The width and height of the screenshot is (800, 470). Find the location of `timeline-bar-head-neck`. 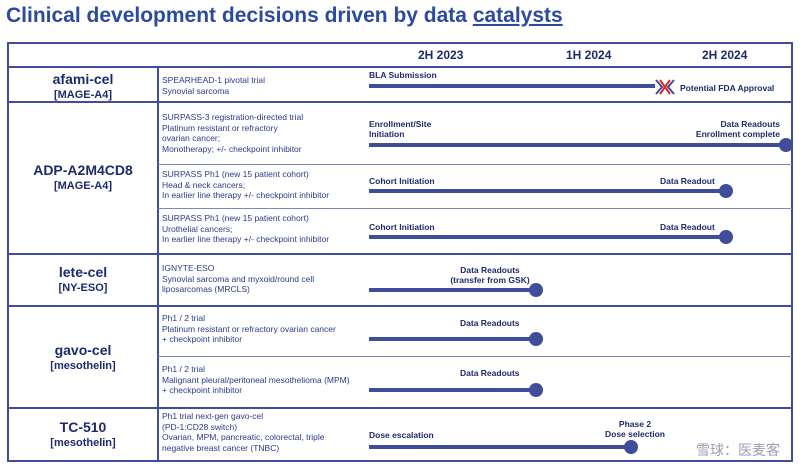

timeline-bar-head-neck is located at coordinates (545, 191).